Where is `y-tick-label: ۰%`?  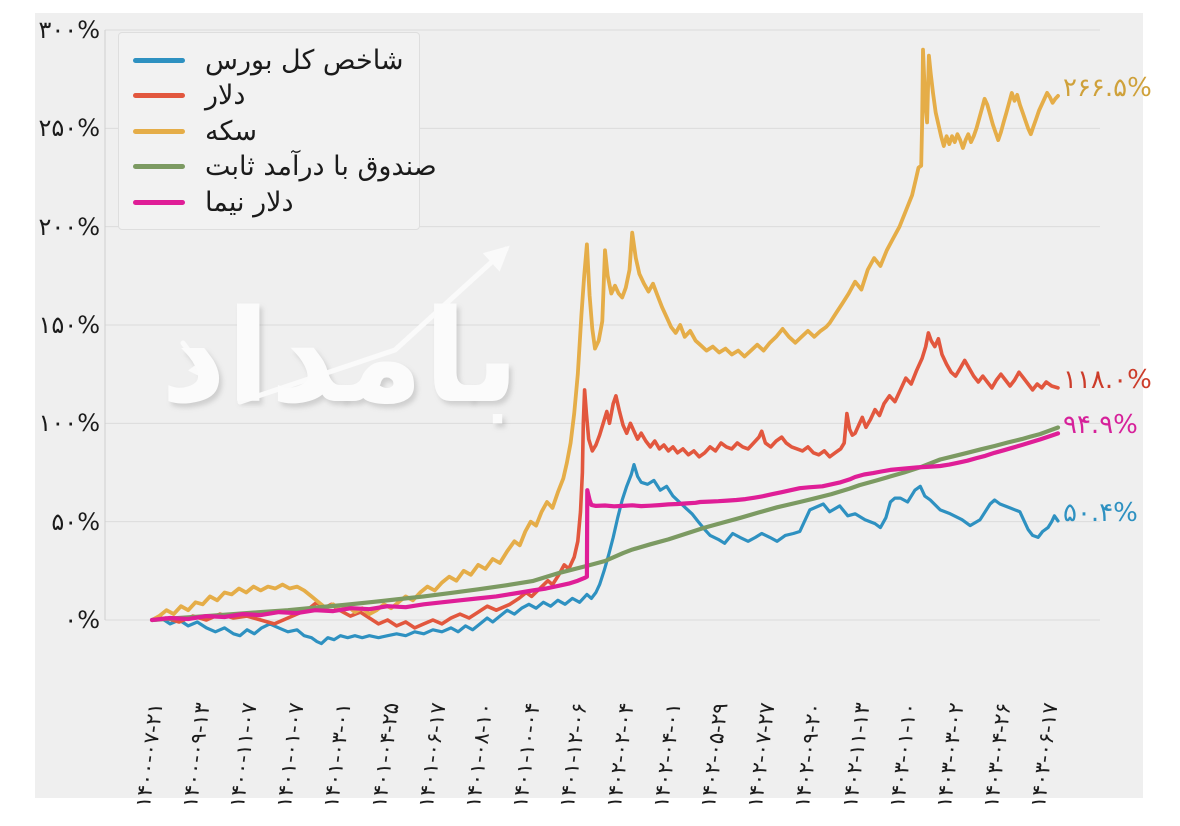 y-tick-label: ۰% is located at coordinates (82, 620).